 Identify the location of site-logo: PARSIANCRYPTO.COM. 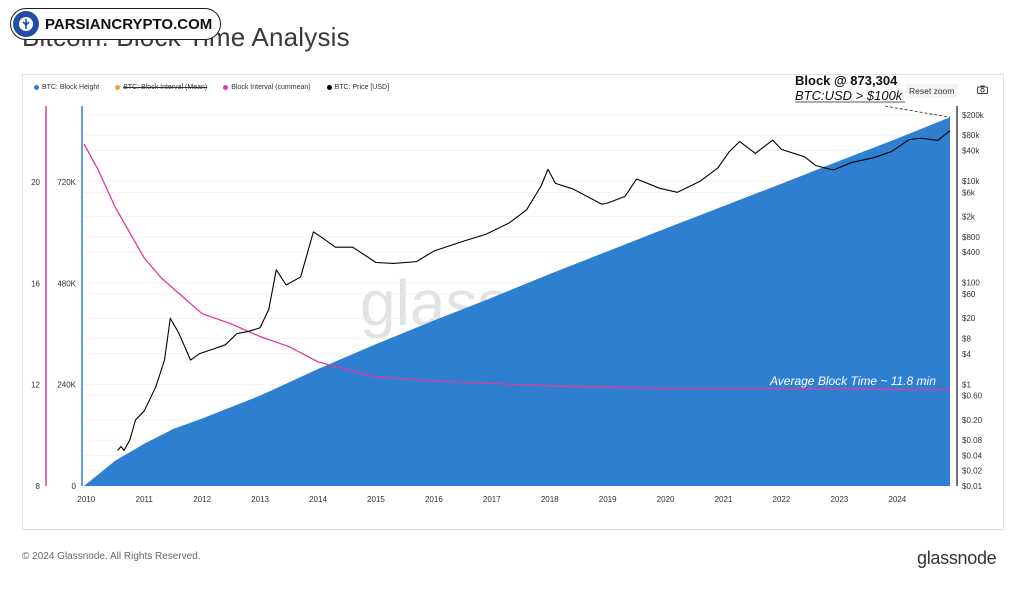
(116, 24).